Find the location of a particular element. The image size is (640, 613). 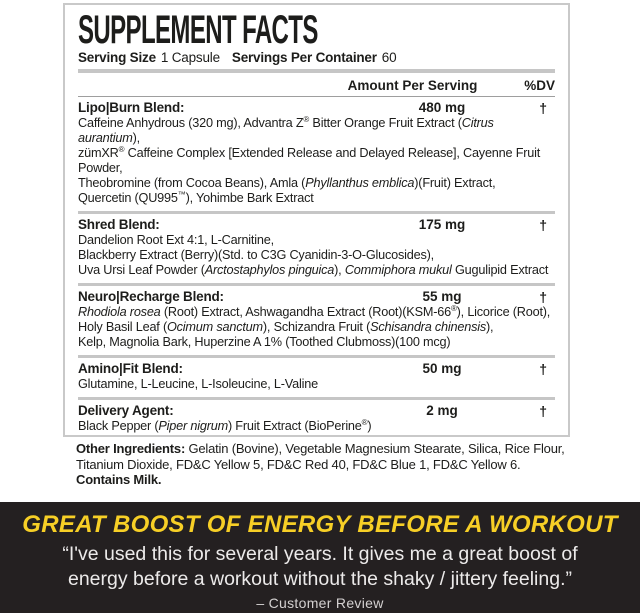

blend-name: Shred Blend: is located at coordinates (119, 224).